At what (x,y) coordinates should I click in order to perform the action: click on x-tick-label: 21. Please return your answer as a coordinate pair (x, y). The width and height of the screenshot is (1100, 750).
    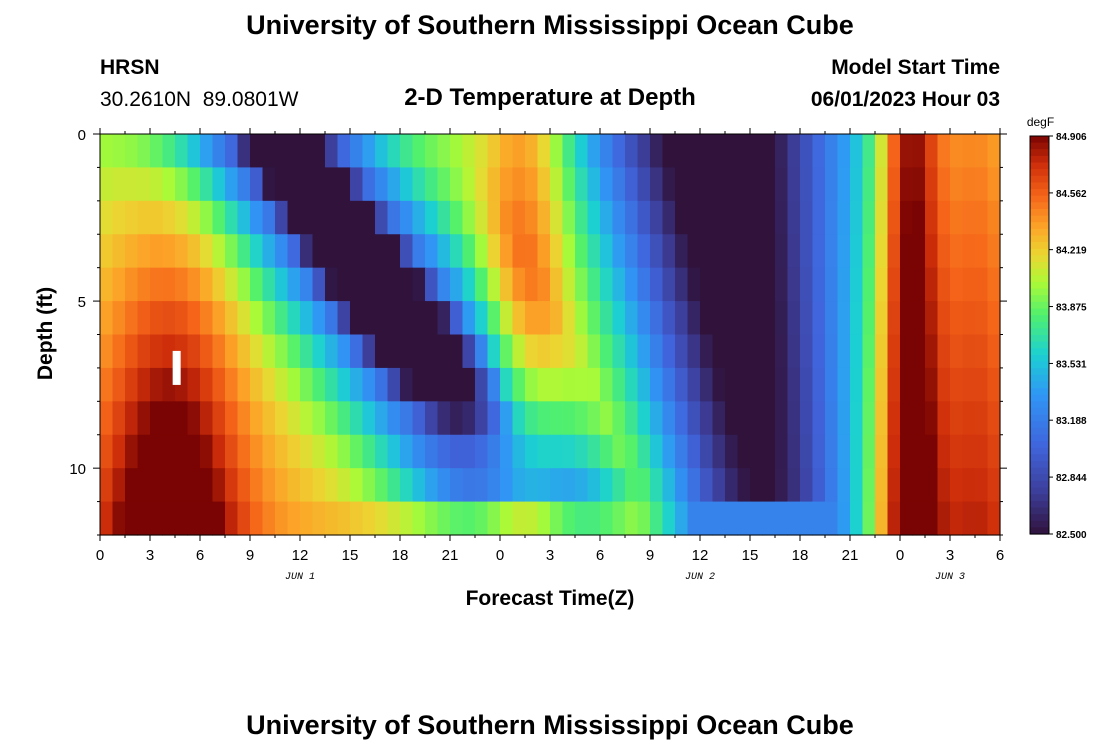
    Looking at the image, I should click on (450, 555).